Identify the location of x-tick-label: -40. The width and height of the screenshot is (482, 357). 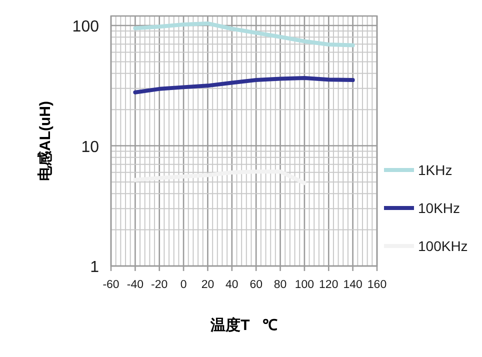
(135, 285).